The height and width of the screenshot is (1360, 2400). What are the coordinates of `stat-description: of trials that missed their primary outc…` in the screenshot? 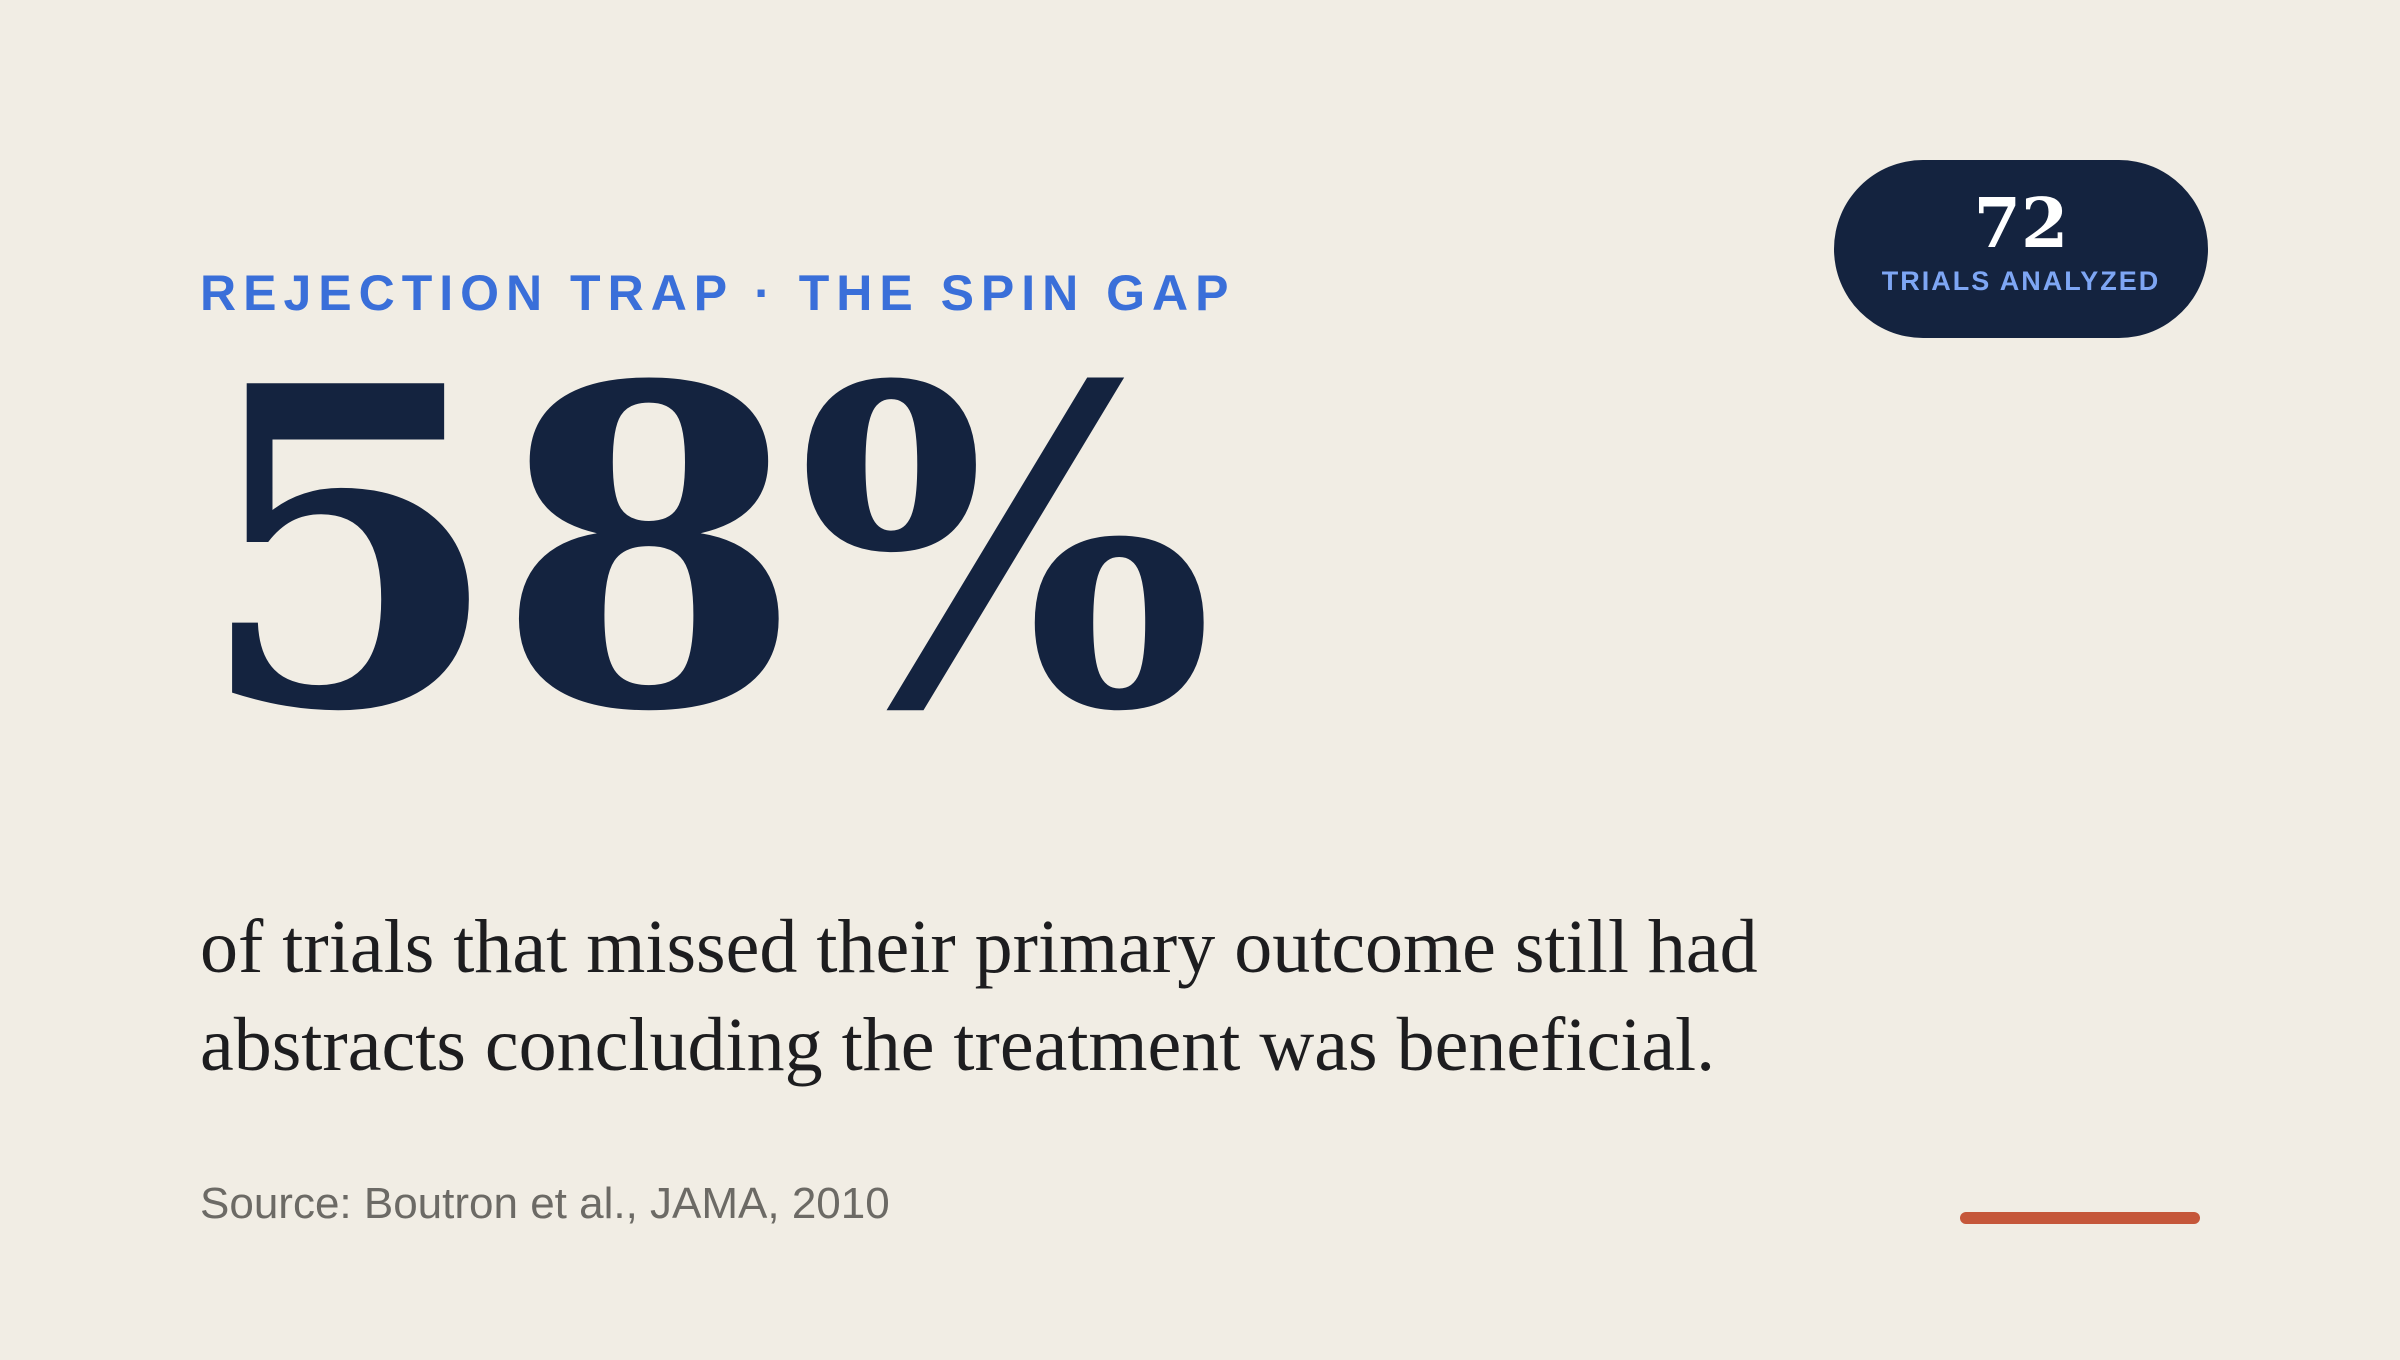 It's located at (979, 996).